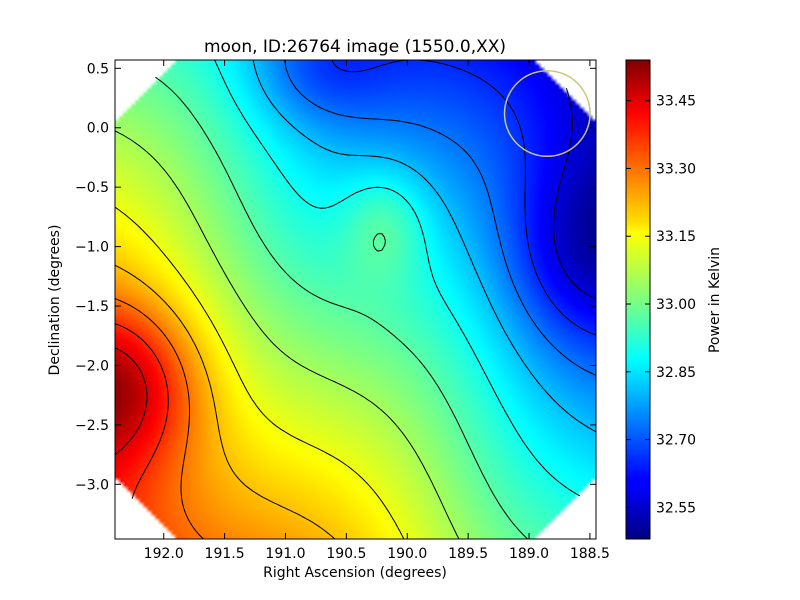 Image resolution: width=800 pixels, height=600 pixels. I want to click on colorbar-tick-label: 33.00, so click(676, 305).